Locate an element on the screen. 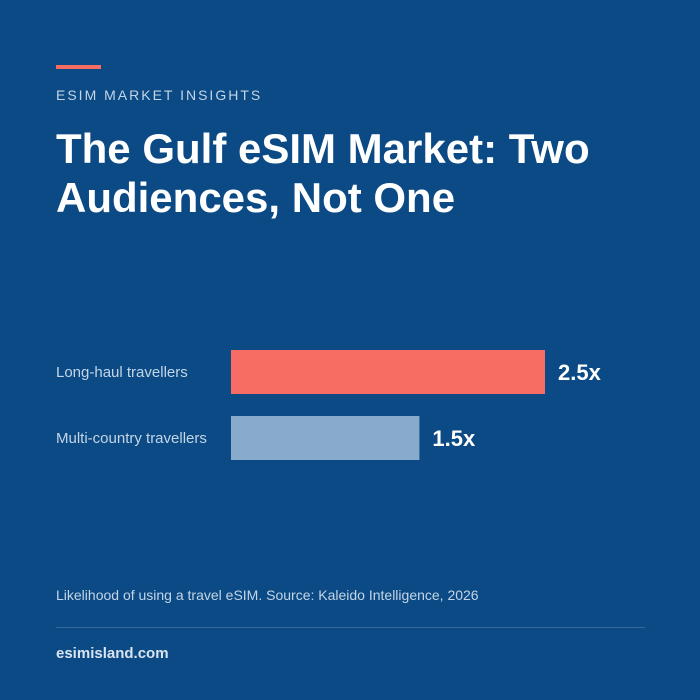 Image resolution: width=700 pixels, height=700 pixels. accent-rule is located at coordinates (78, 67).